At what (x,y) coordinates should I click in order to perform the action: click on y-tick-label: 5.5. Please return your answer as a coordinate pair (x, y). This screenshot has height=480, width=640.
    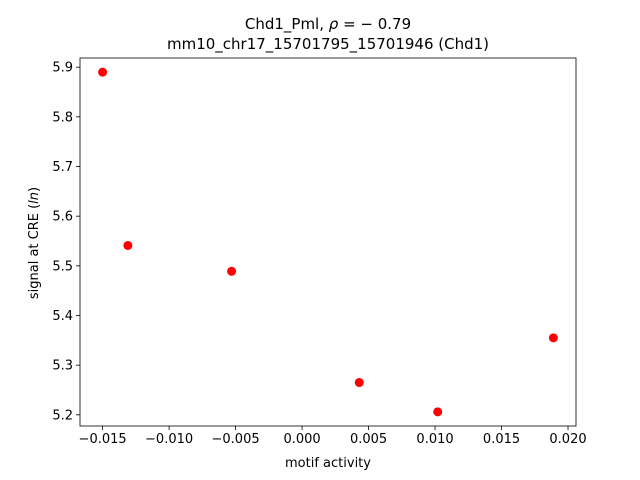
    Looking at the image, I should click on (62, 266).